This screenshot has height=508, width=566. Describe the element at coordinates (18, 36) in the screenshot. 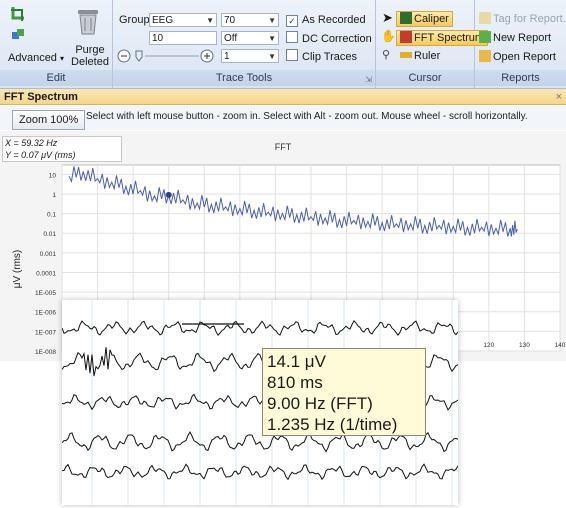

I see `pin-icon` at that location.